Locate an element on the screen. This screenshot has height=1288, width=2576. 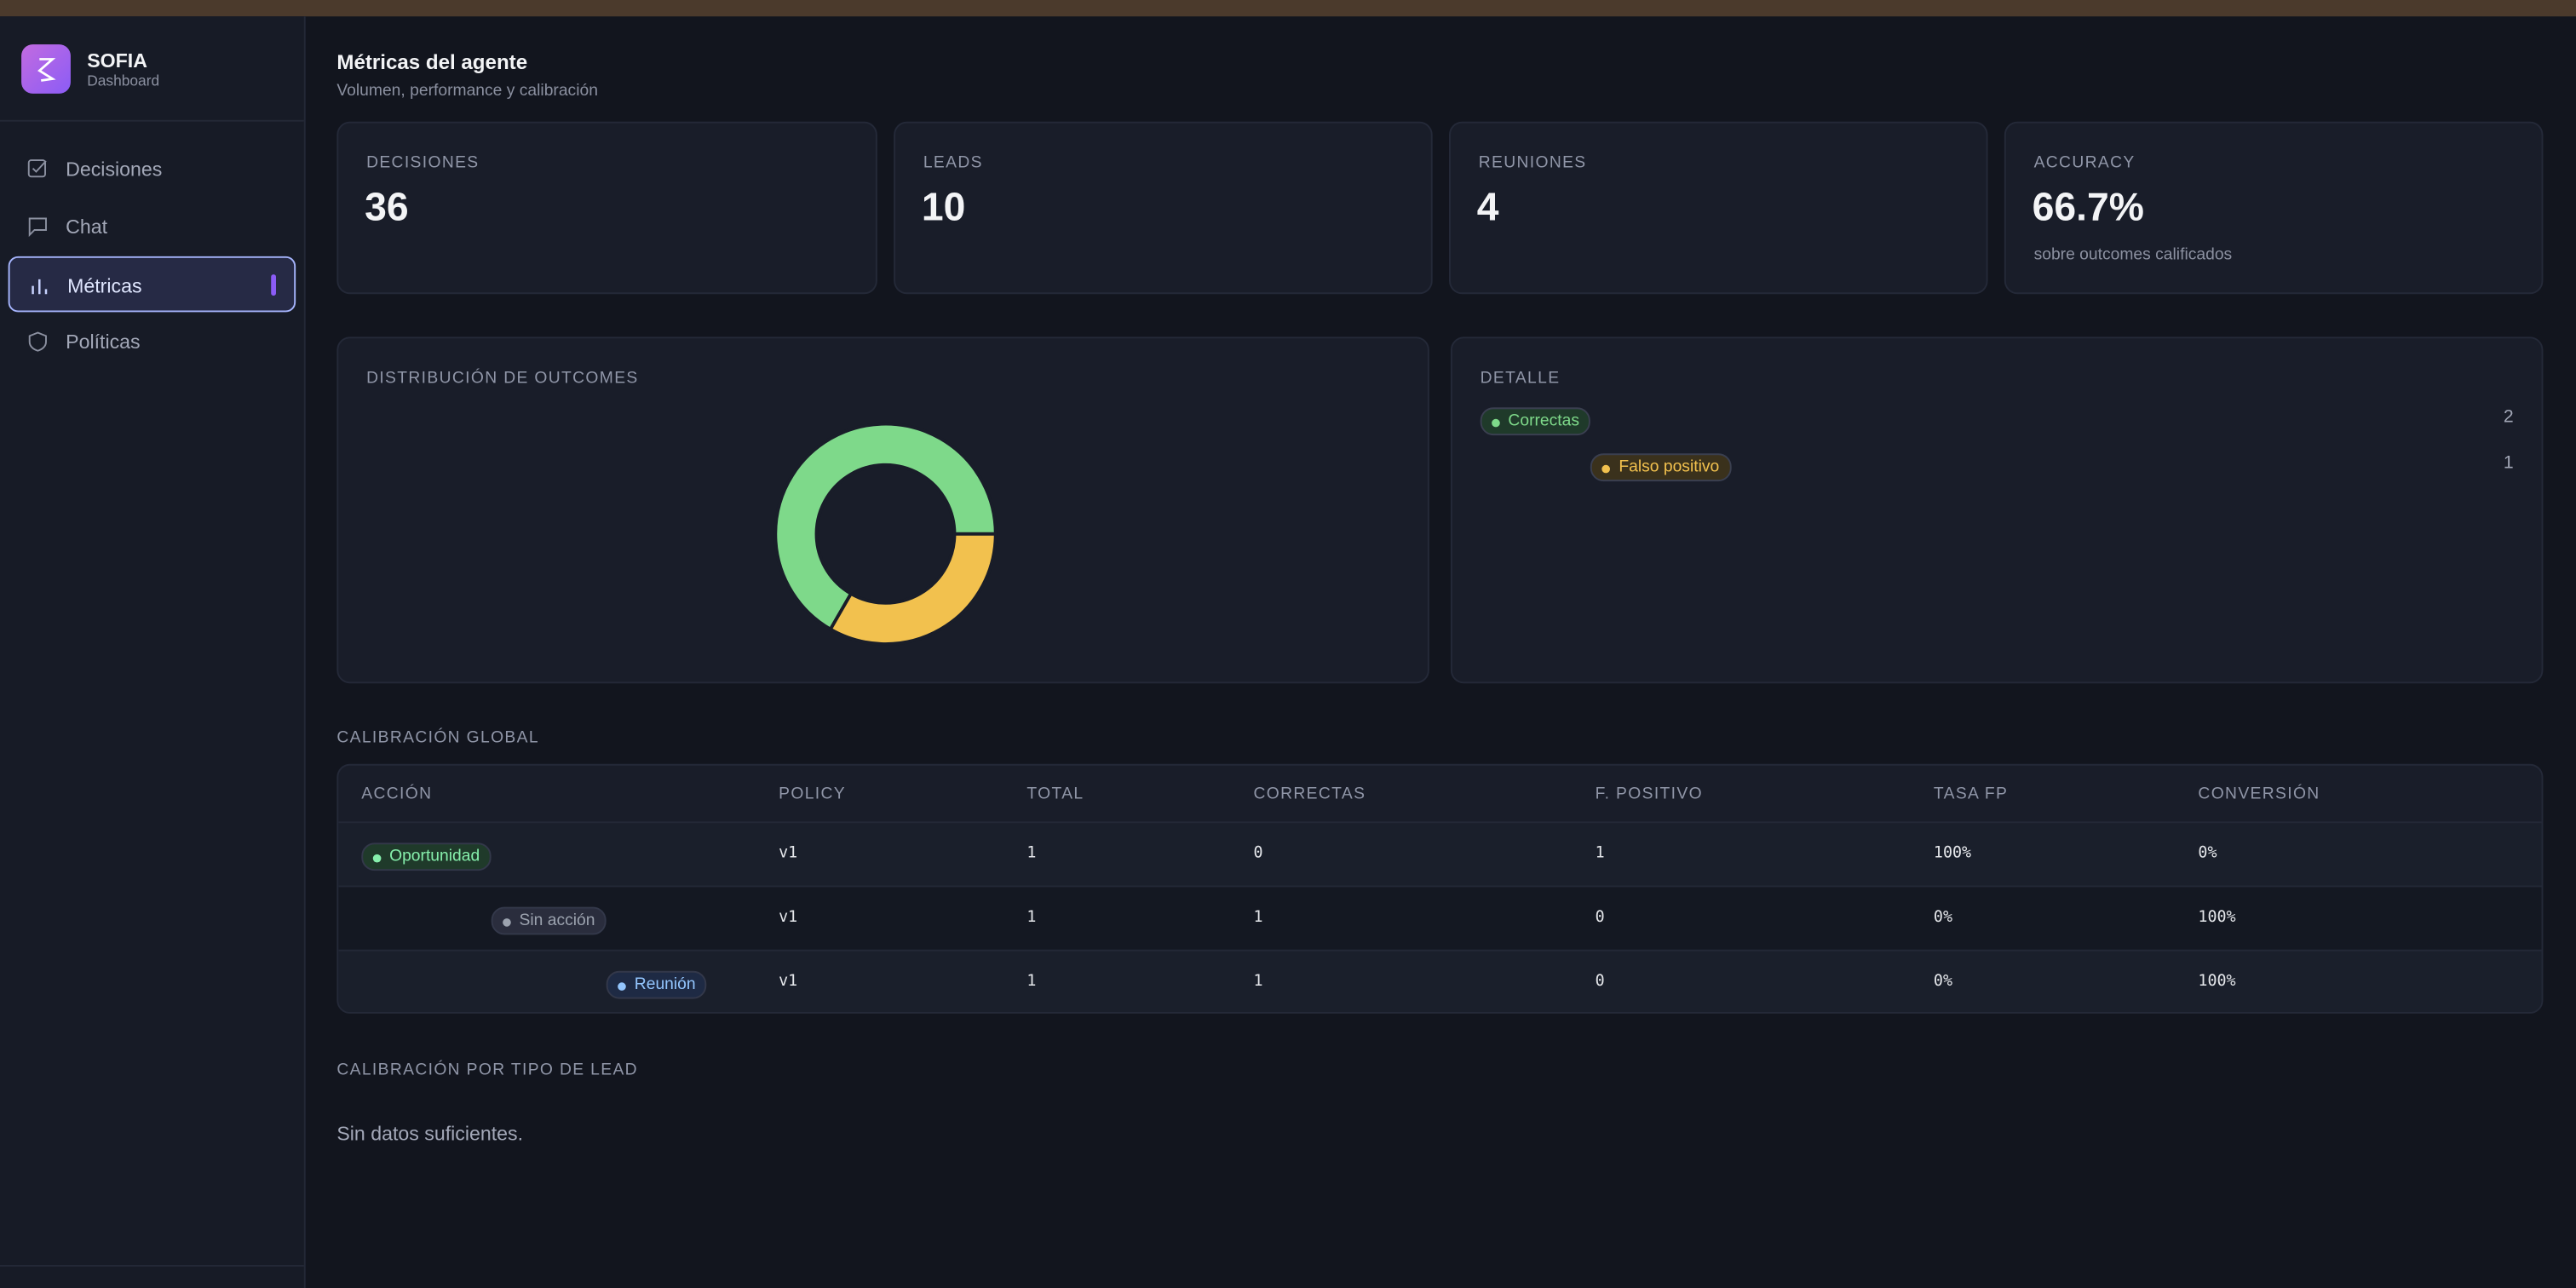
column-header: CORRECTAS is located at coordinates (1310, 795).